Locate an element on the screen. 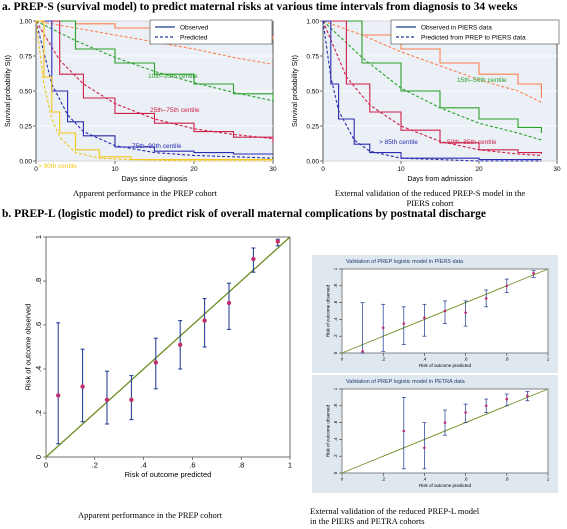  observed-line-yellow is located at coordinates (154, 90).